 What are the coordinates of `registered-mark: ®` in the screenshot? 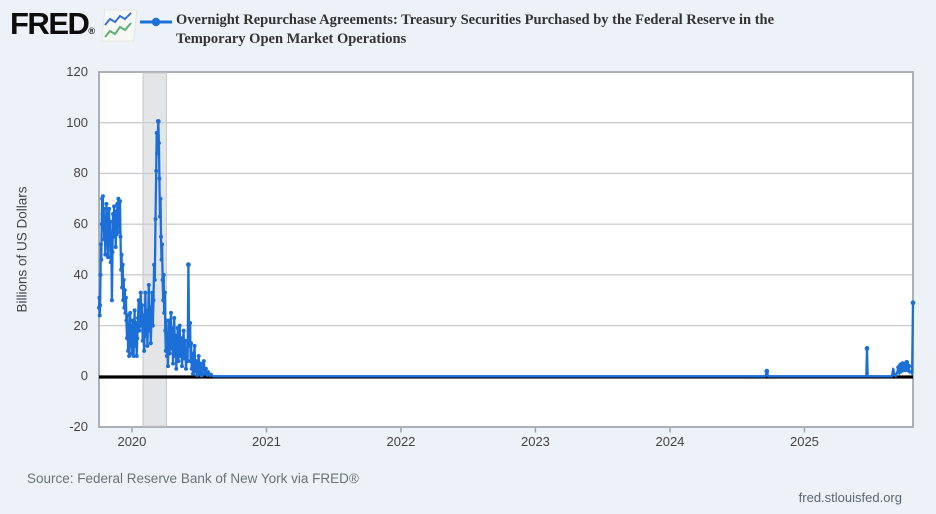 It's located at (92, 31).